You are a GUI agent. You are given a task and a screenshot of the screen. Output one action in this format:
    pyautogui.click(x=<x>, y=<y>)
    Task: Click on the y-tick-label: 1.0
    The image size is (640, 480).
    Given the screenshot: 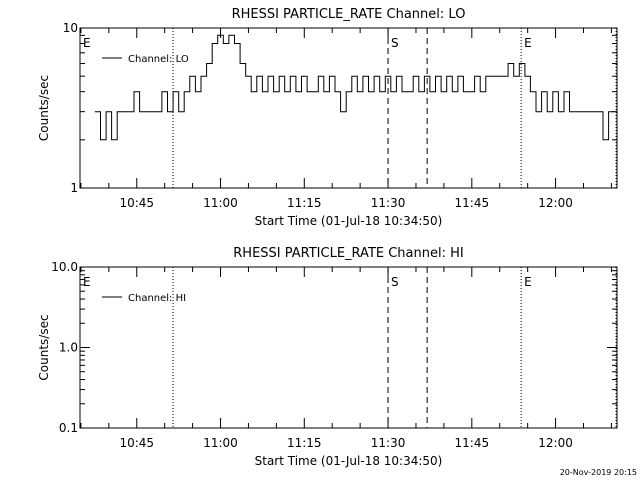 What is the action you would take?
    pyautogui.click(x=68, y=348)
    